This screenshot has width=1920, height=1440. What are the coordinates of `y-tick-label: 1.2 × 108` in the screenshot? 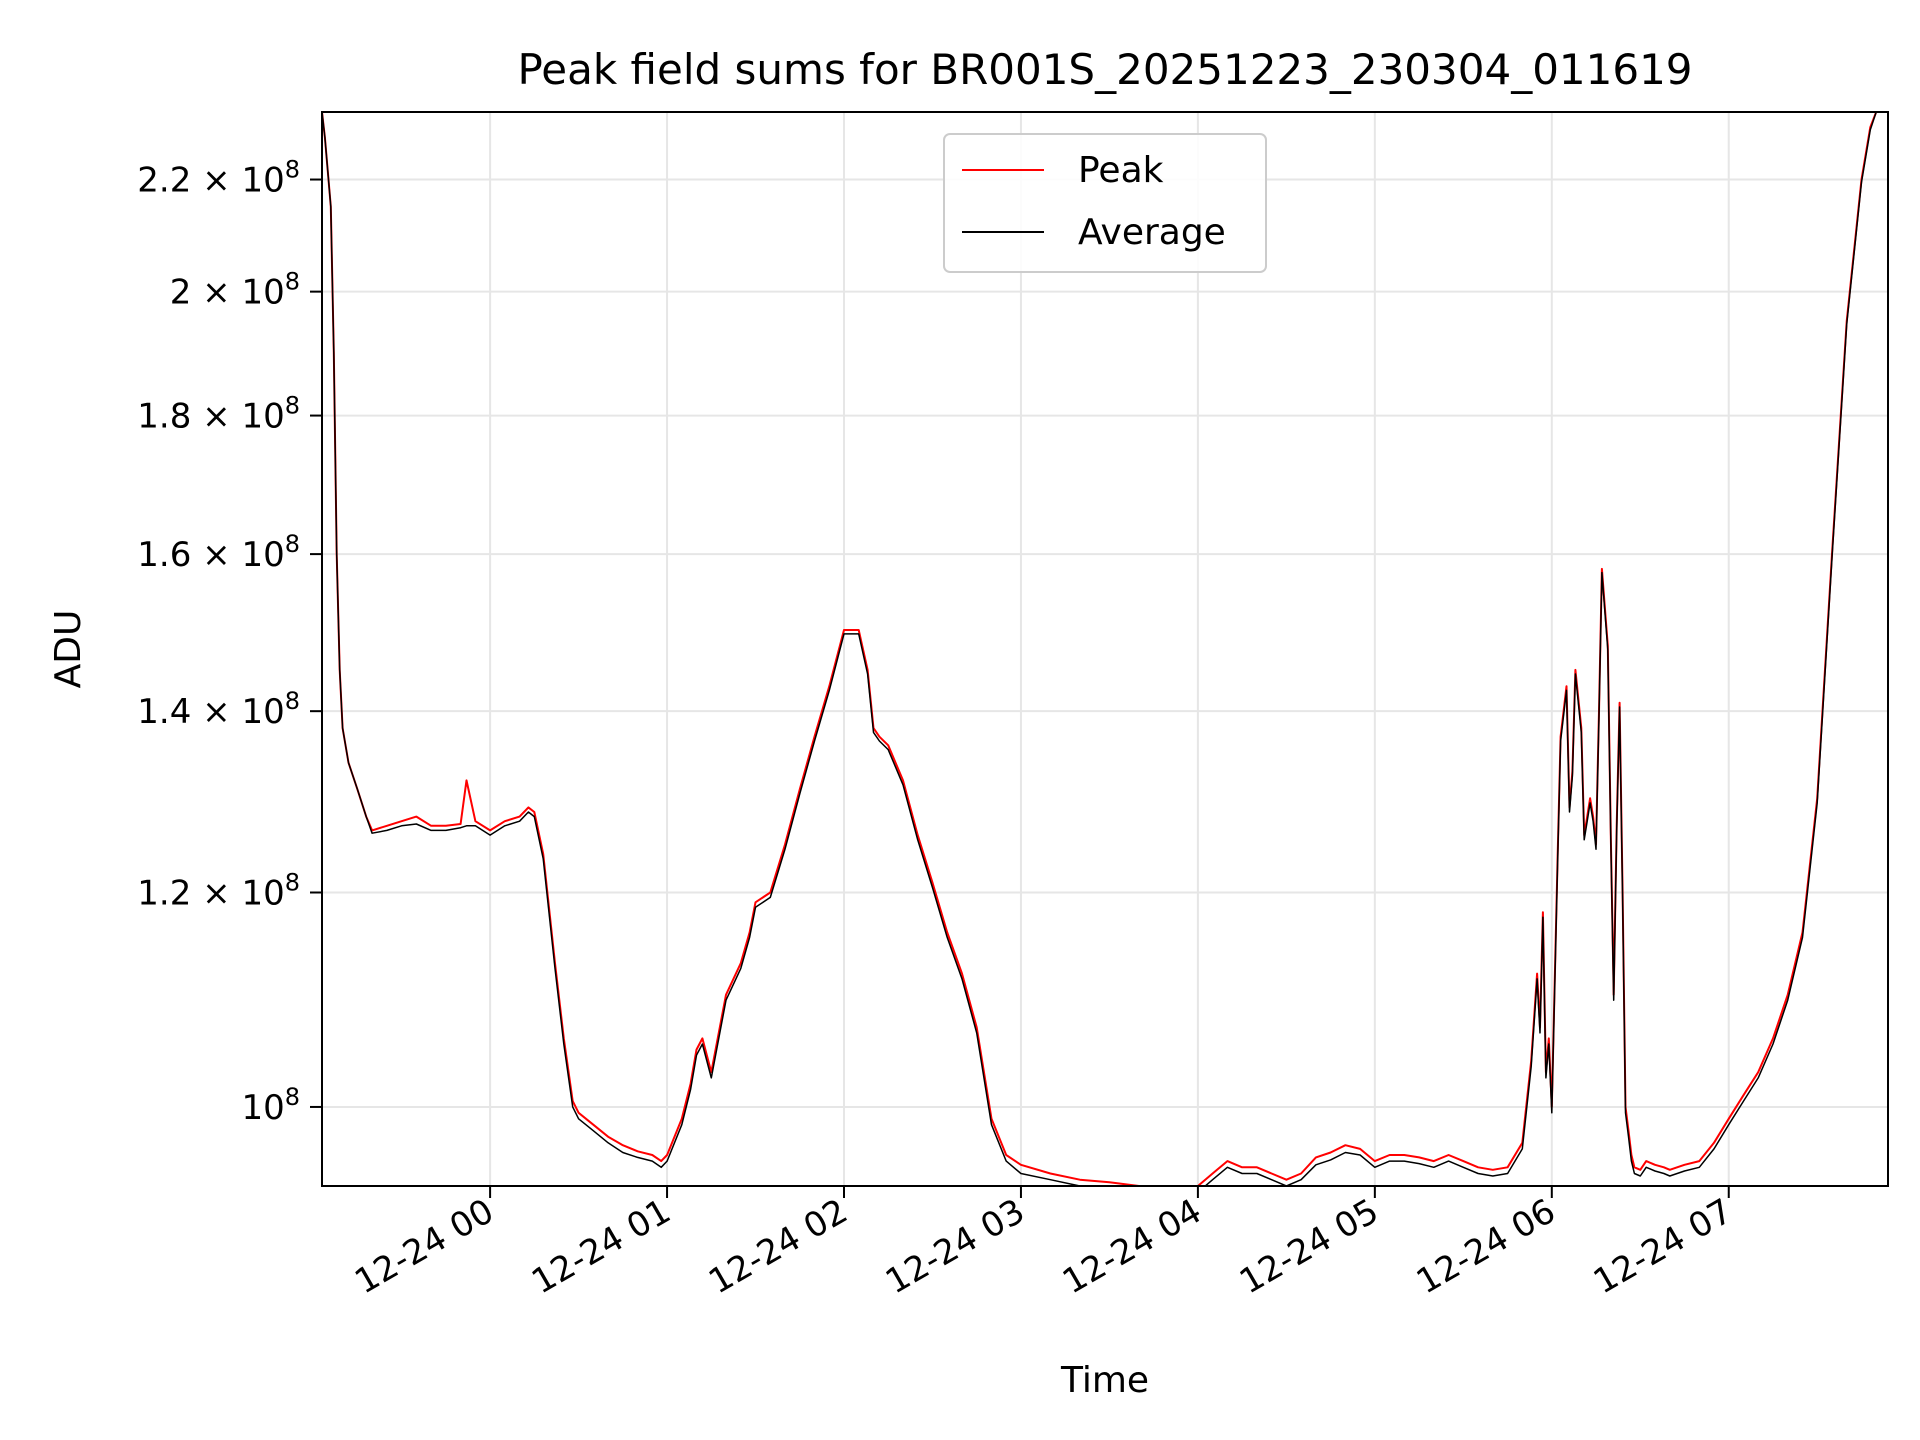 It's located at (218, 890).